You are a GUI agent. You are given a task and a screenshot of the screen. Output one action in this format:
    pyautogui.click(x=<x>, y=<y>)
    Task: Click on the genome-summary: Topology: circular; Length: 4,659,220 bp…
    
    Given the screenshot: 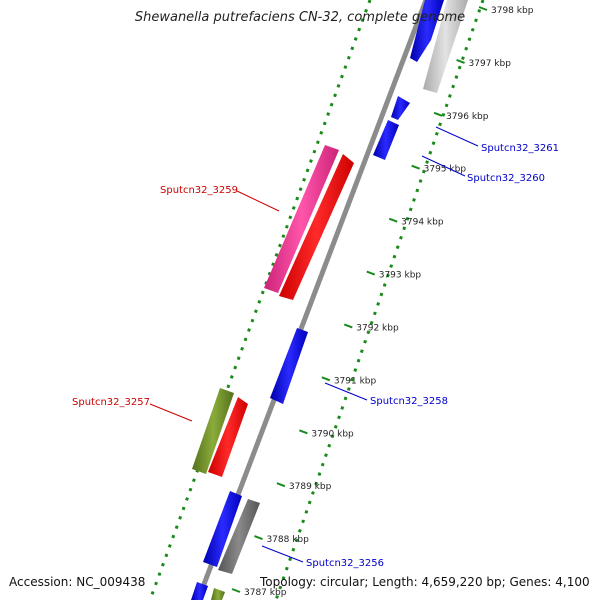 What is the action you would take?
    pyautogui.click(x=425, y=582)
    